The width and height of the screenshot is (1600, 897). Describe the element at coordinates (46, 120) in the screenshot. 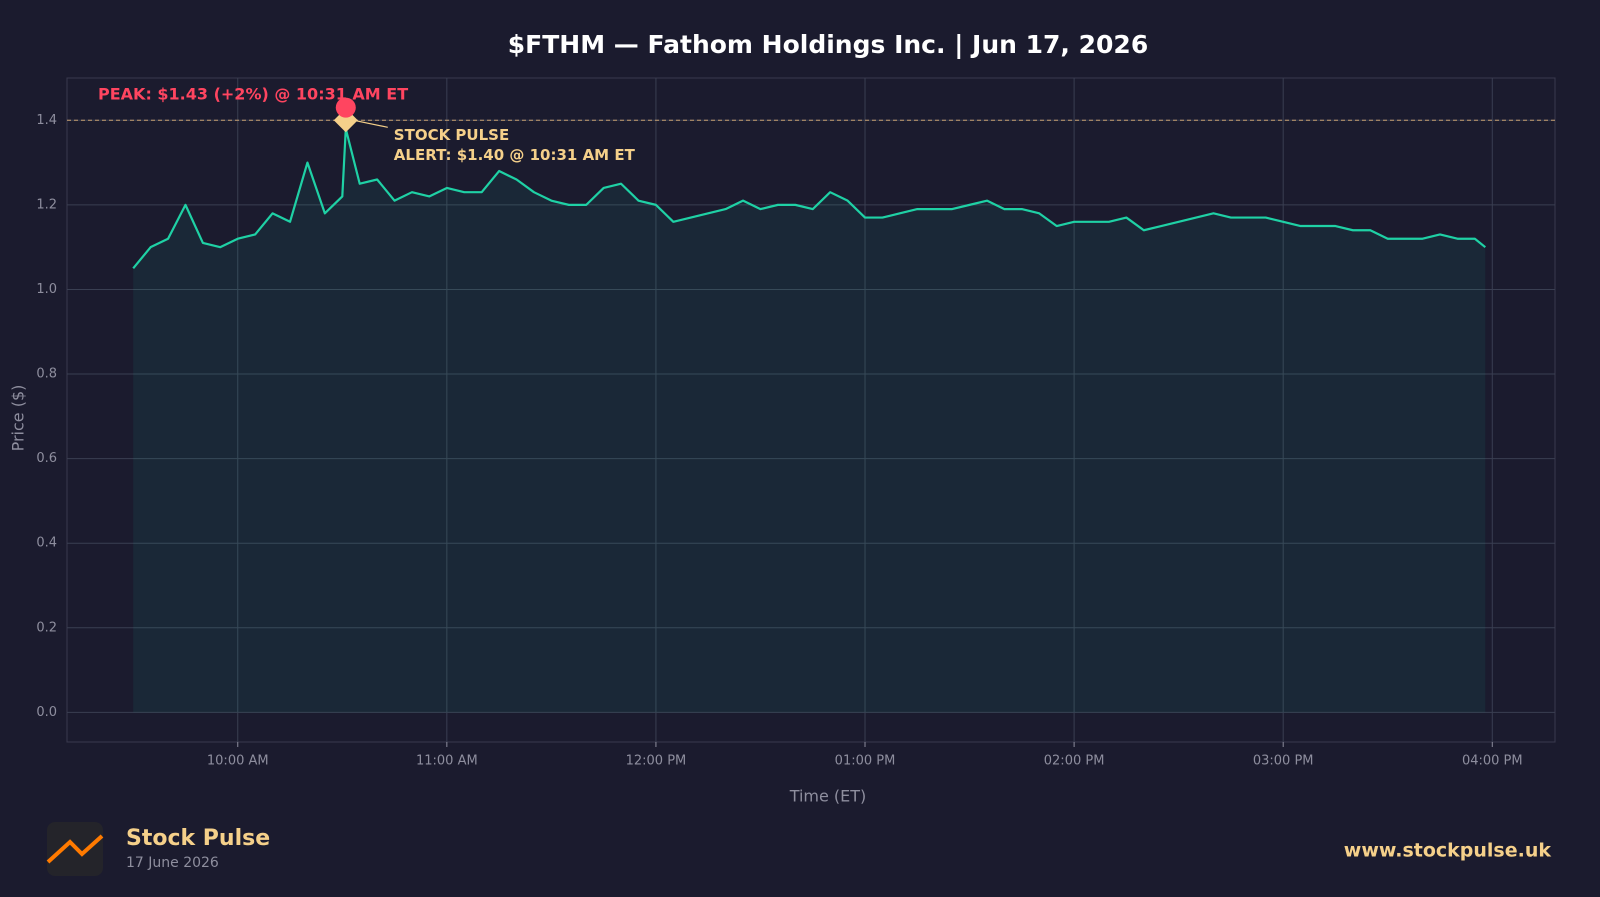

I see `y-tick-label: 1.4` at that location.